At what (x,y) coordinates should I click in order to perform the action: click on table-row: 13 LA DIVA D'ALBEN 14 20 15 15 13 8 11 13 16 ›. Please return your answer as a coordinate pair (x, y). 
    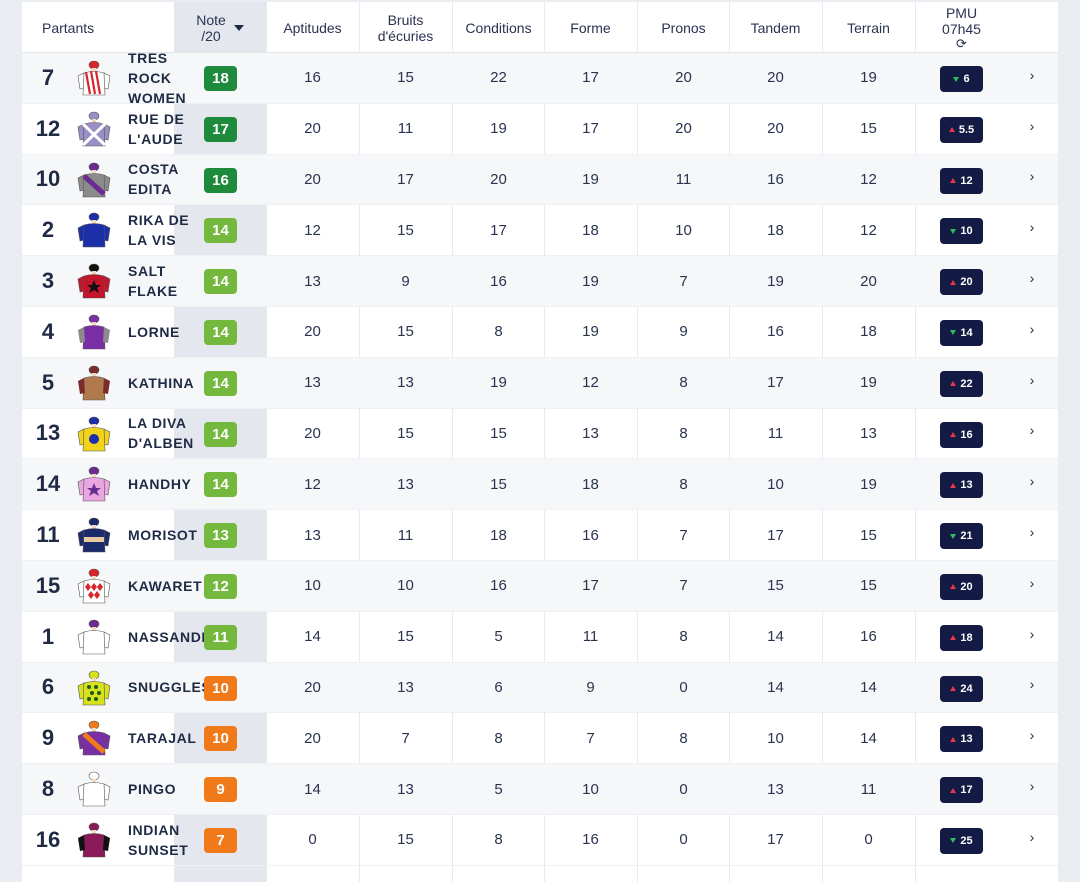
    Looking at the image, I should click on (540, 434).